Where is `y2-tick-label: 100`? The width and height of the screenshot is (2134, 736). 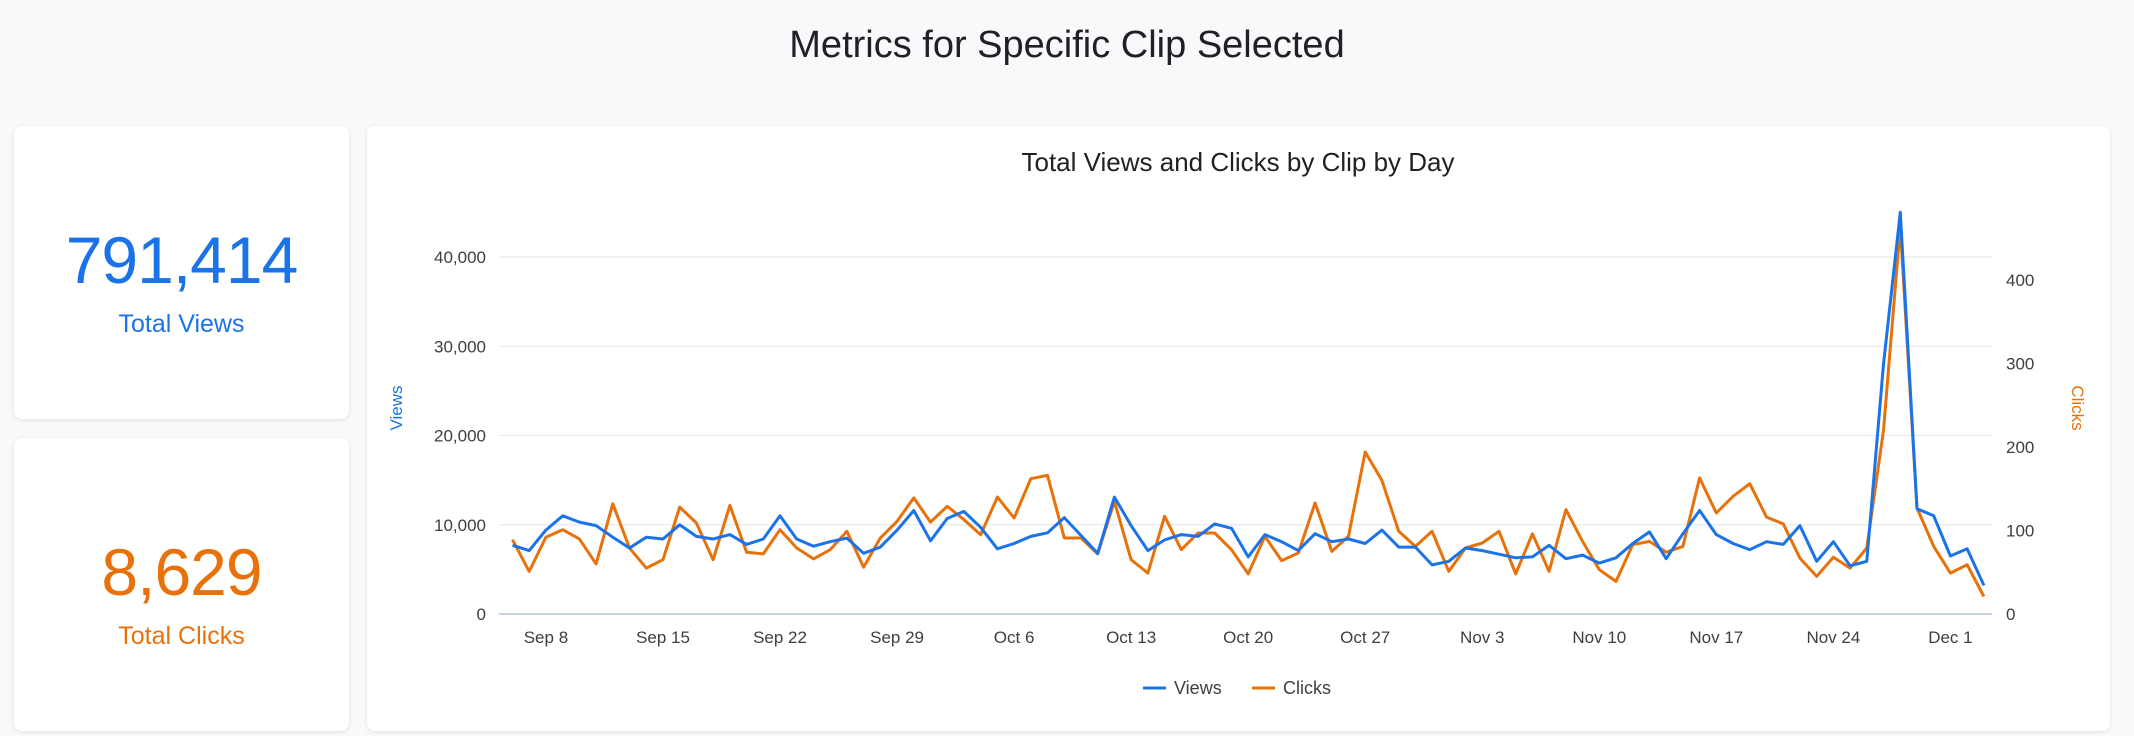
y2-tick-label: 100 is located at coordinates (2020, 531).